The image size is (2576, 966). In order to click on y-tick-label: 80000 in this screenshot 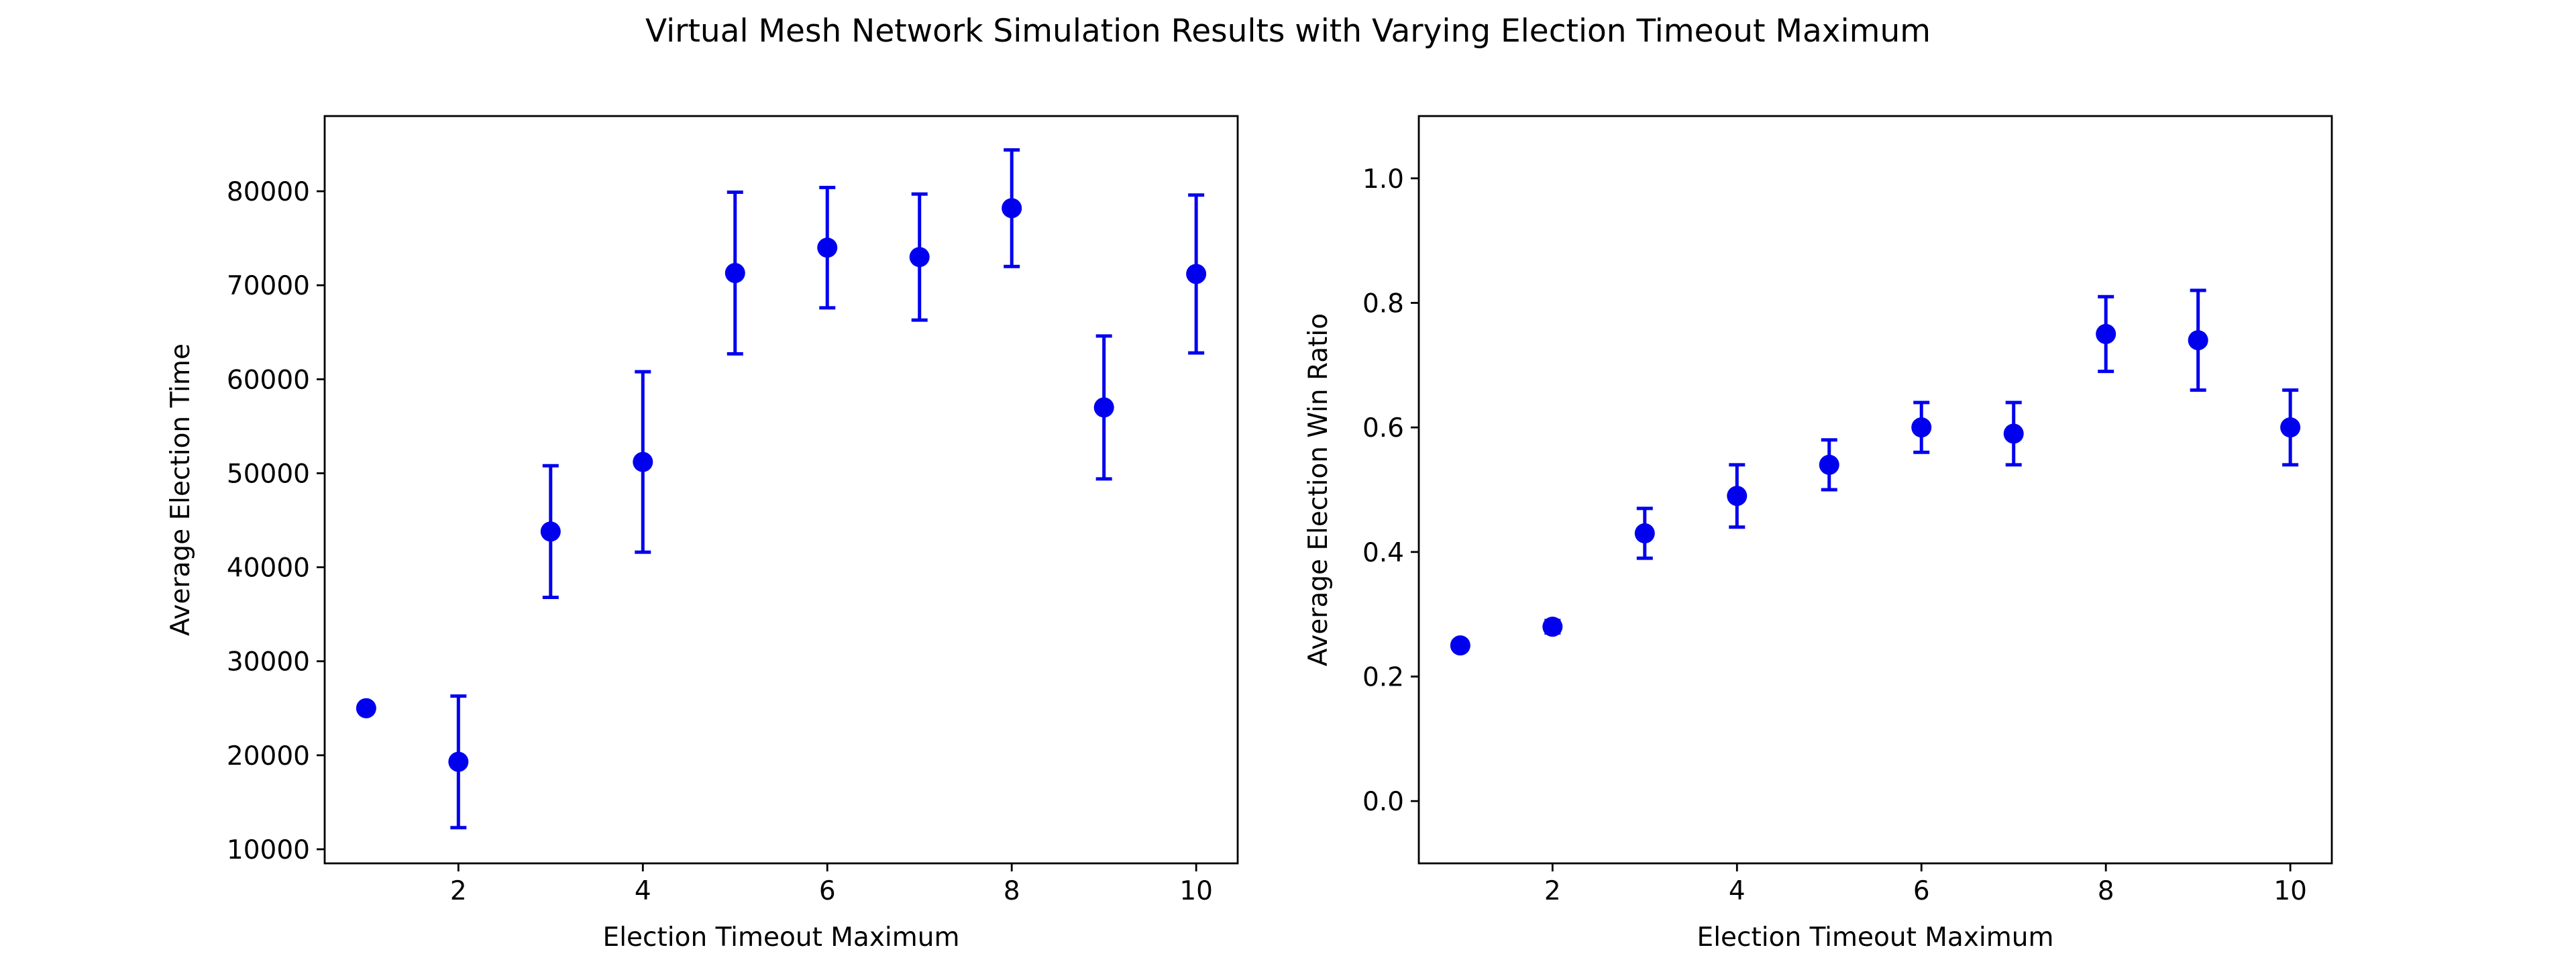, I will do `click(268, 192)`.